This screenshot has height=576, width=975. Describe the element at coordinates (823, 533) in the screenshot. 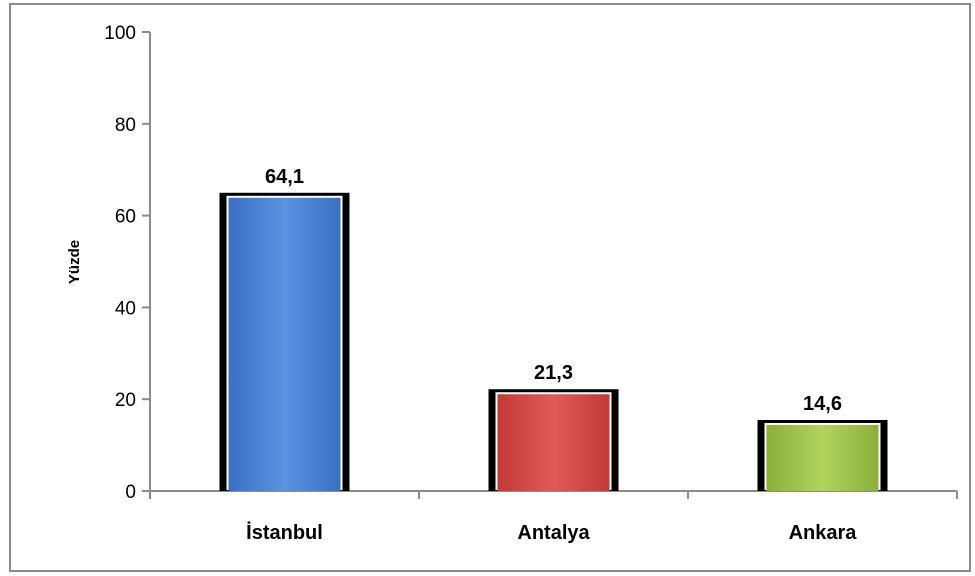

I see `x-tick-label: Ankara` at that location.